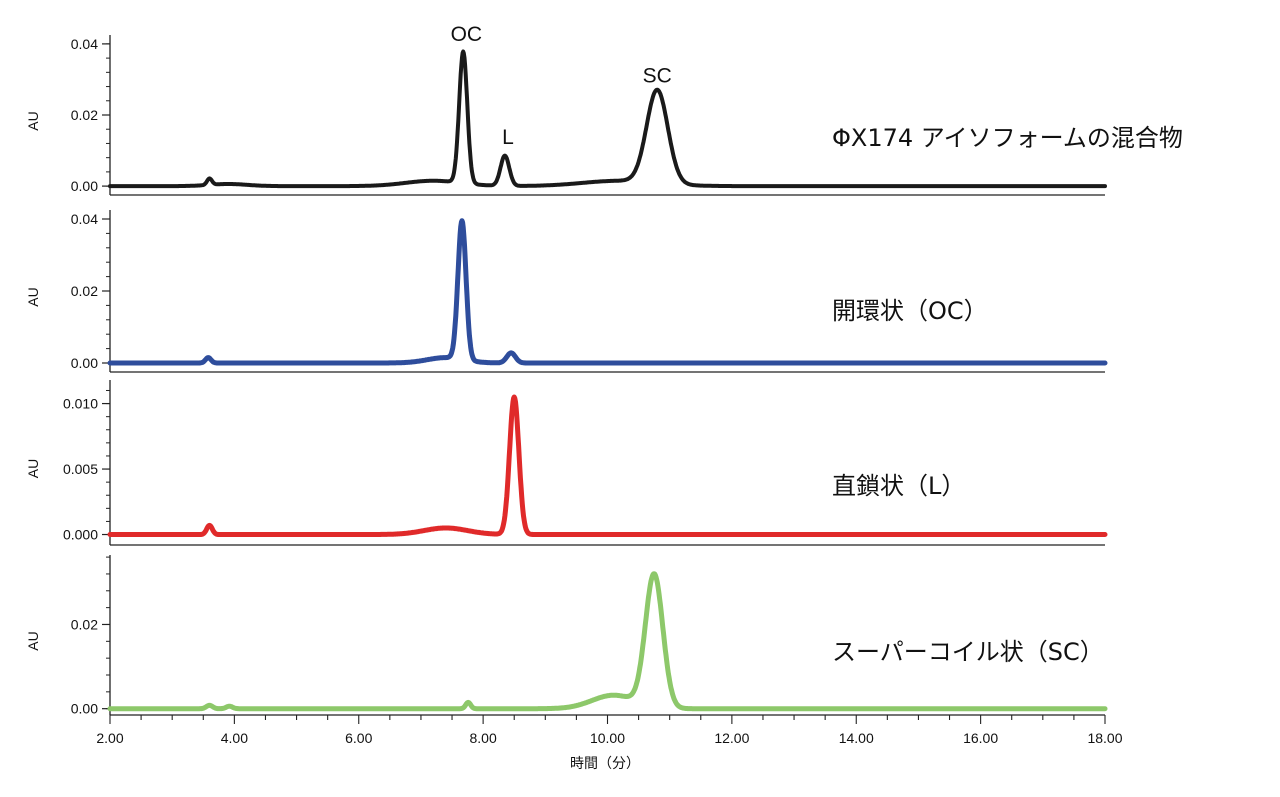 The height and width of the screenshot is (797, 1280). I want to click on x-tick-label: 2.00, so click(109, 738).